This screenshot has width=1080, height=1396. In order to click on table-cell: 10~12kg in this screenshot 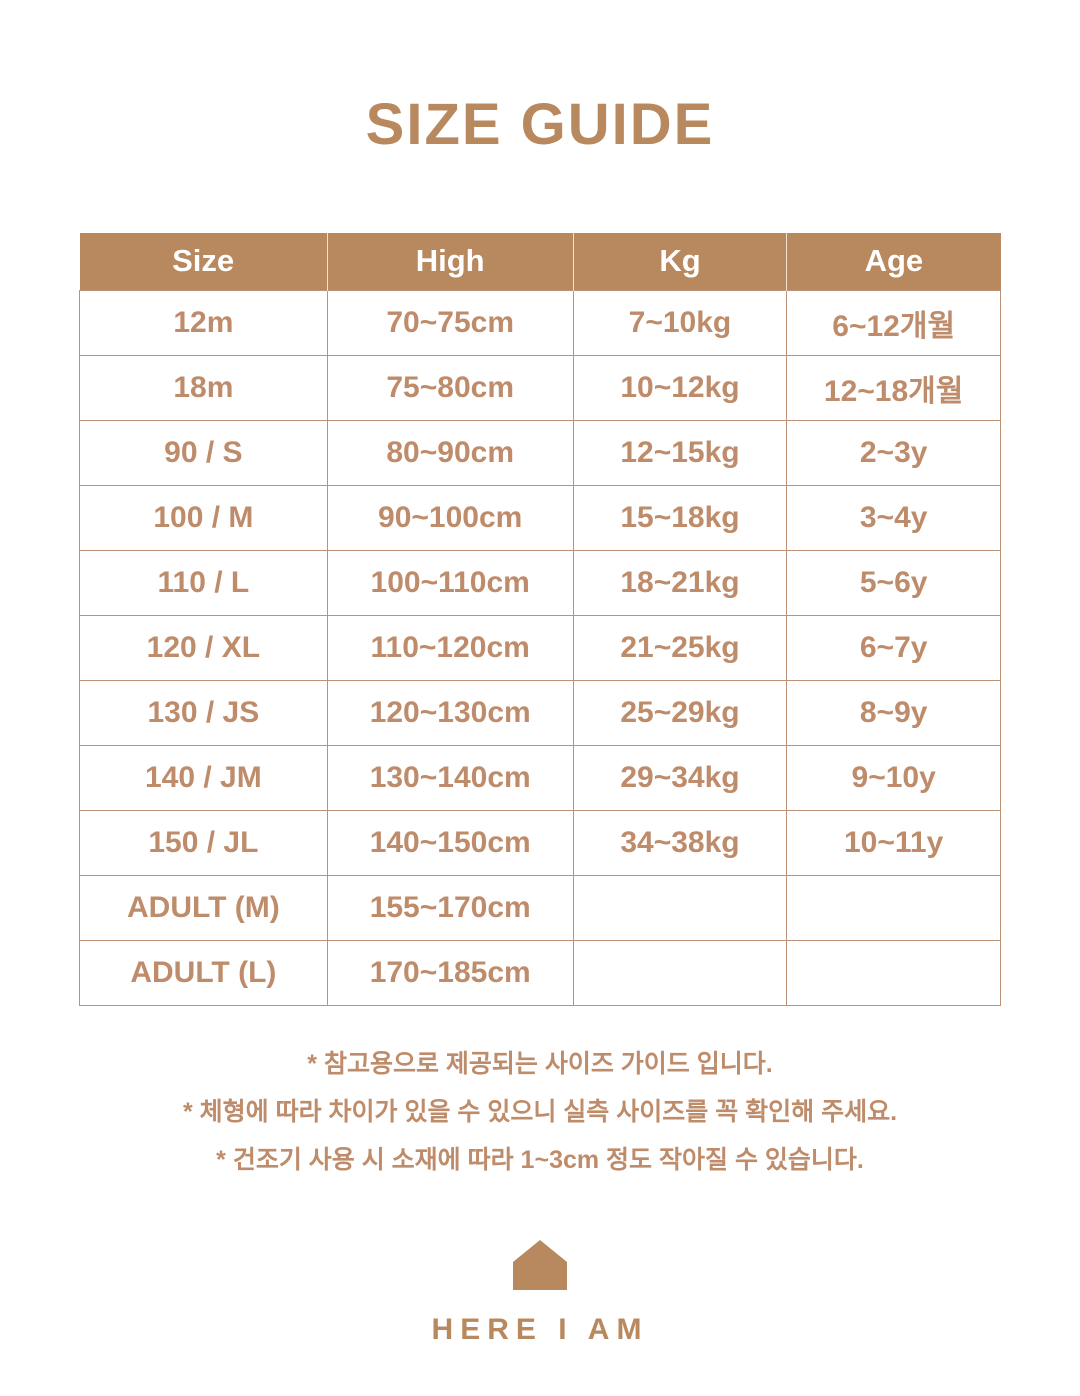, I will do `click(680, 388)`.